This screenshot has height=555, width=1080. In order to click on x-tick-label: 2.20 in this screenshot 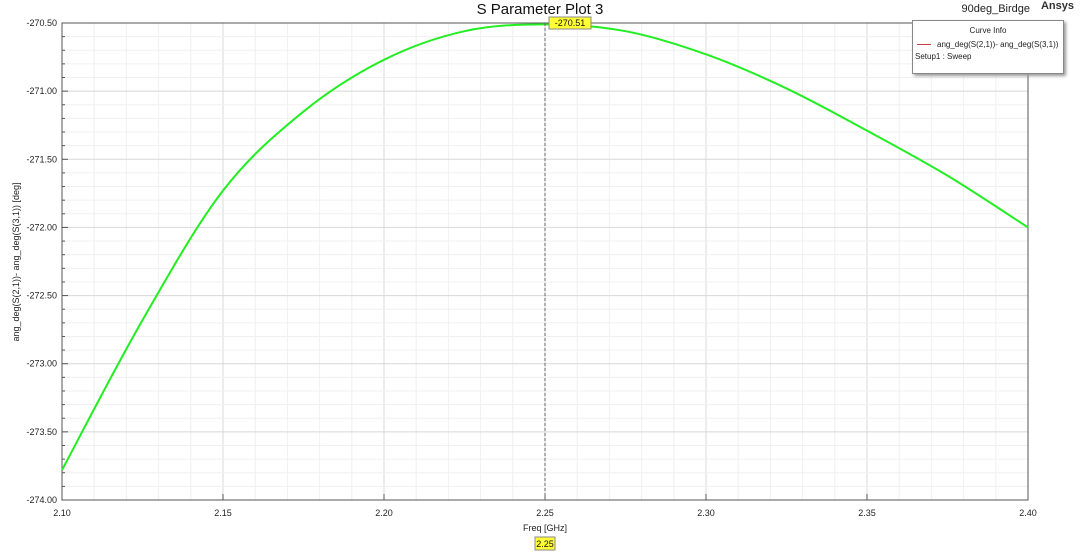, I will do `click(384, 513)`.